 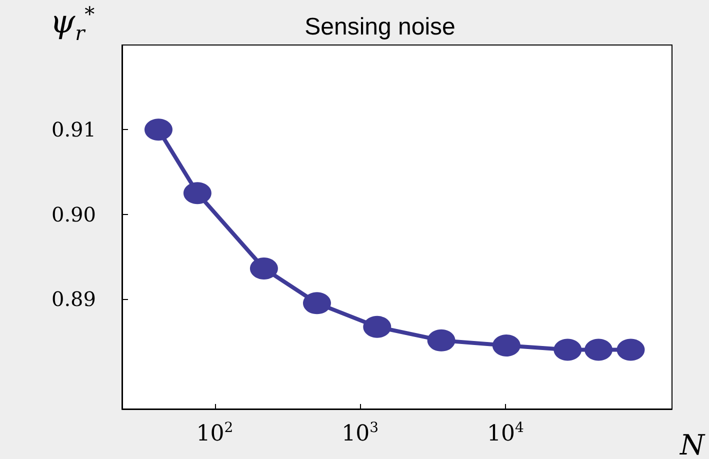 I want to click on y-tick-label: 0.90, so click(x=73, y=214).